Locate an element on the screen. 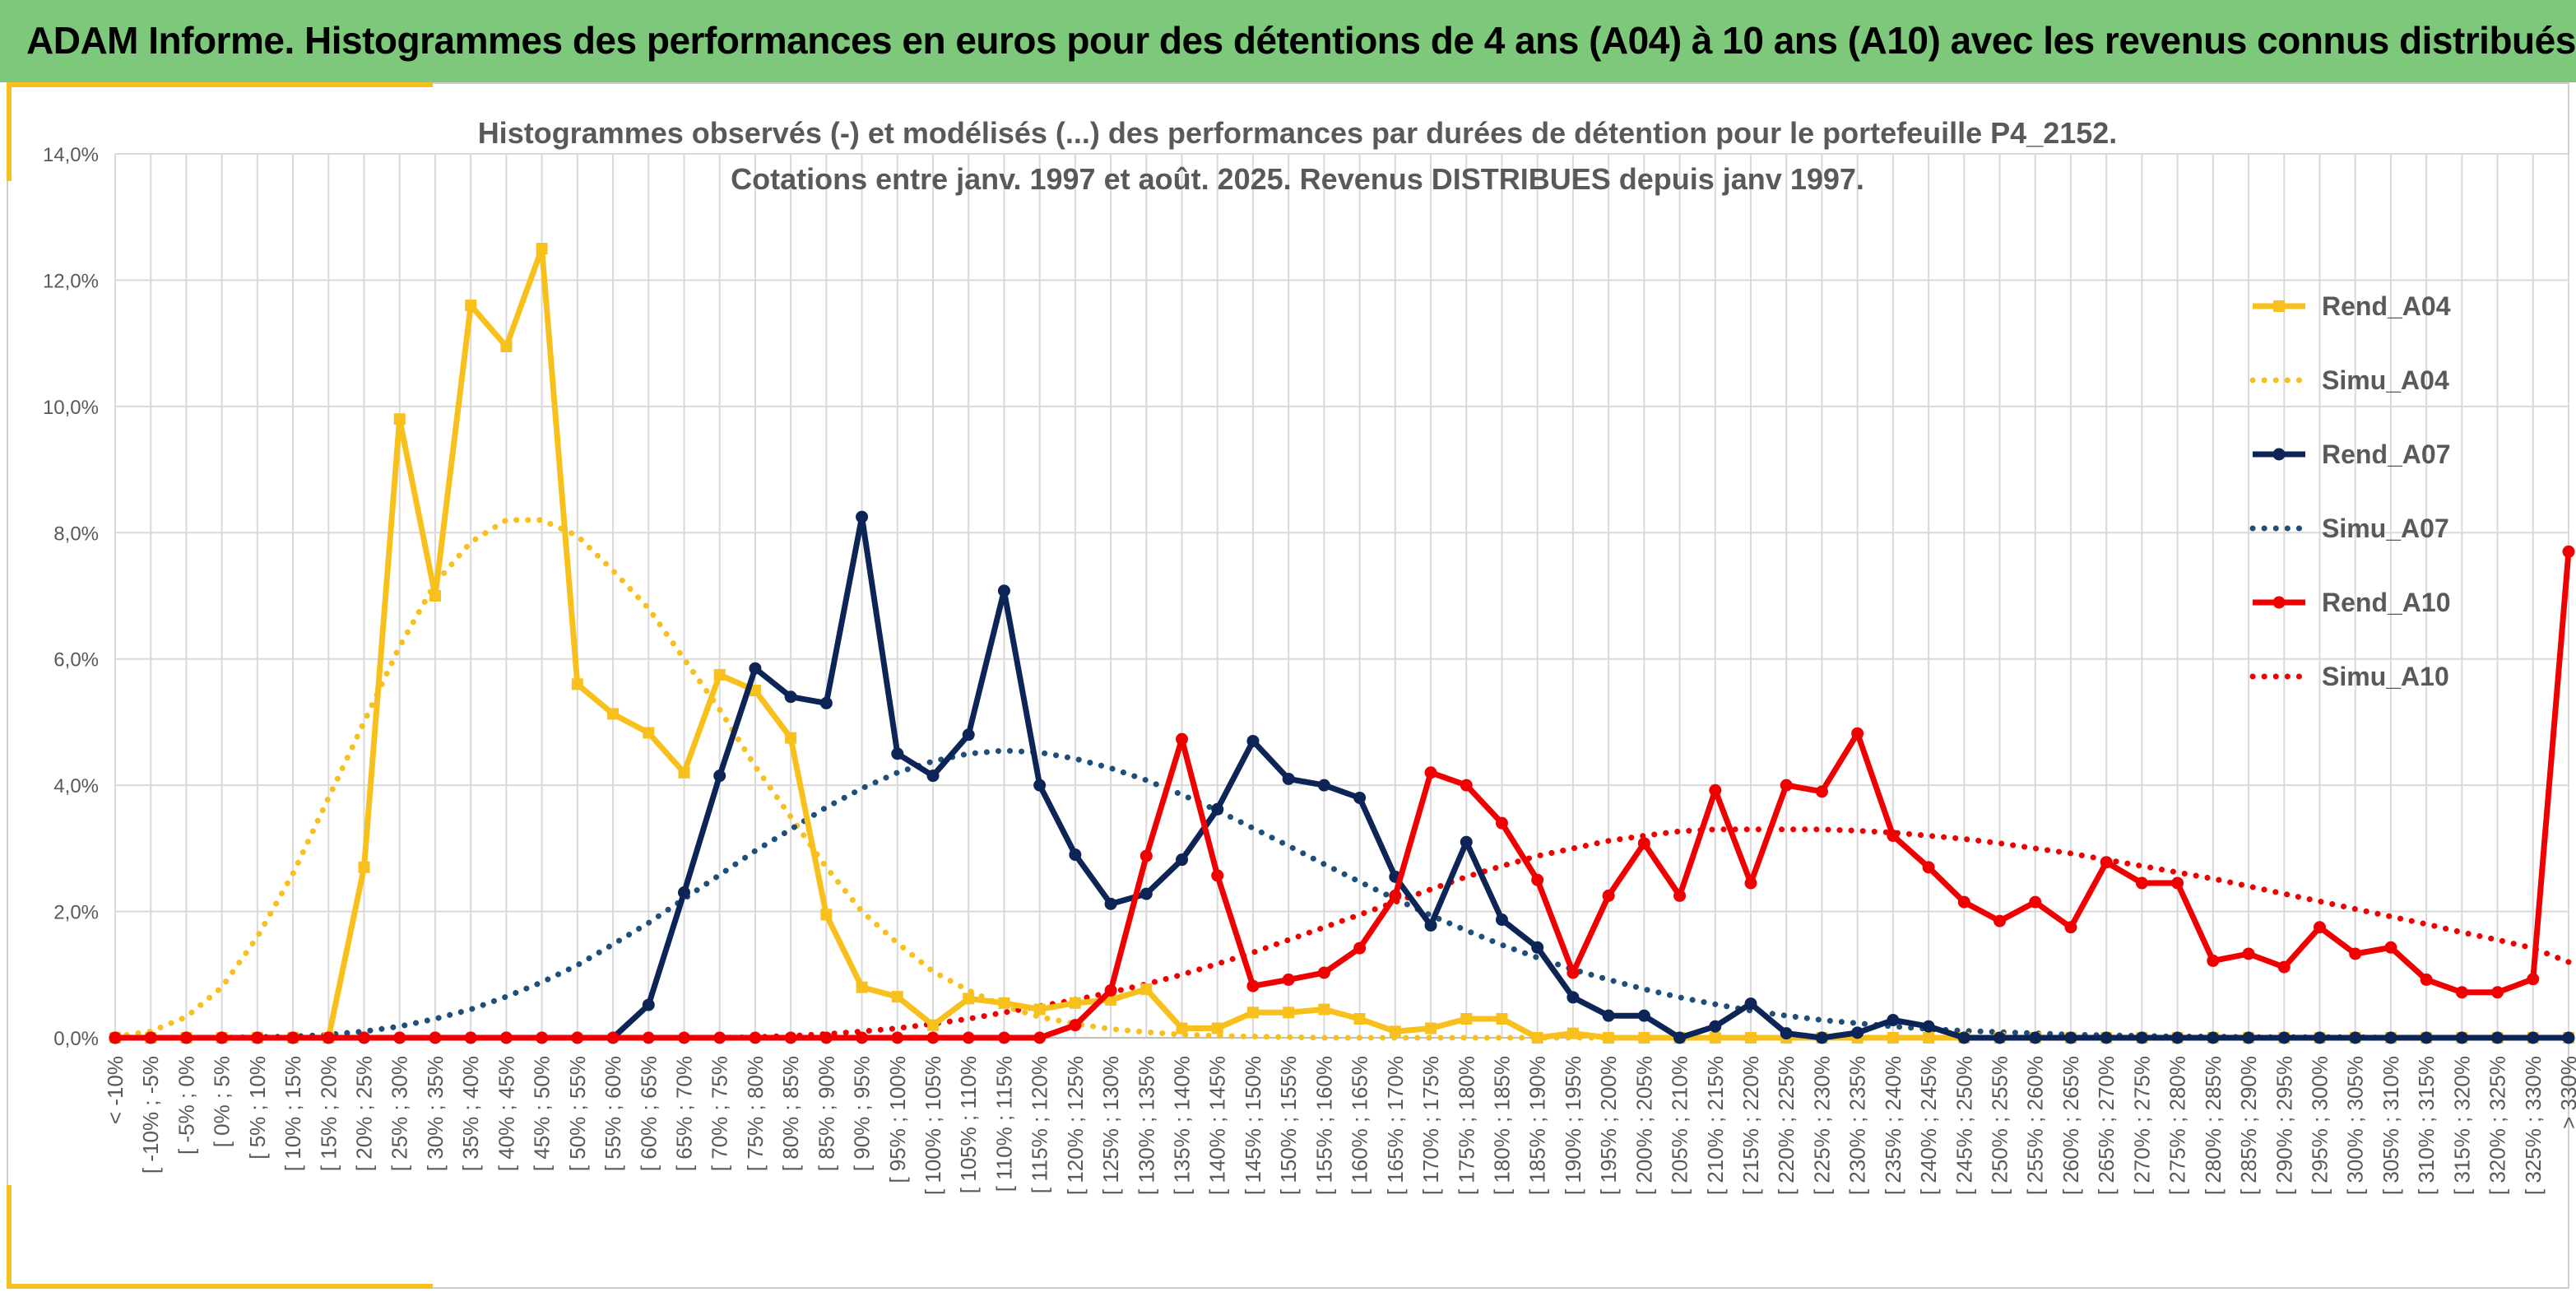 The width and height of the screenshot is (2576, 1297). x-tick-label: [ 10% ; 15% is located at coordinates (293, 1113).